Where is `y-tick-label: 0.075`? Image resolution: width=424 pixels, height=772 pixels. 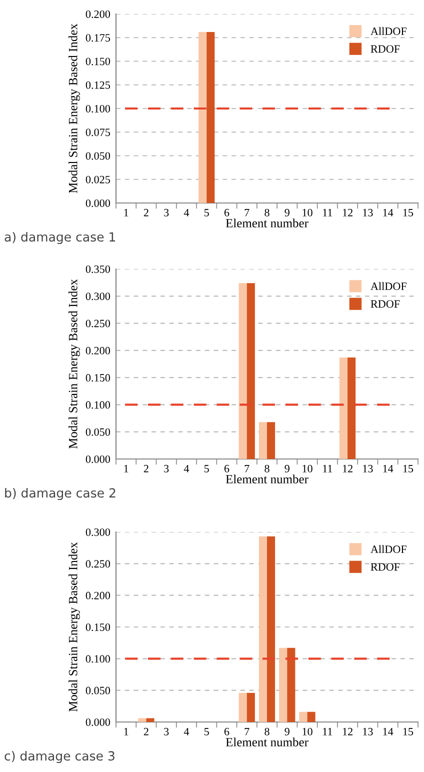 y-tick-label: 0.075 is located at coordinates (98, 132).